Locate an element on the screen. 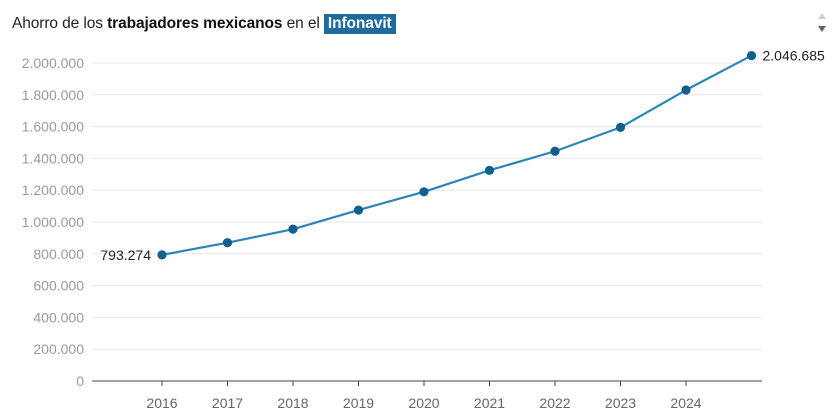 This screenshot has width=833, height=410. y-tick-label: 200.000 is located at coordinates (58, 349).